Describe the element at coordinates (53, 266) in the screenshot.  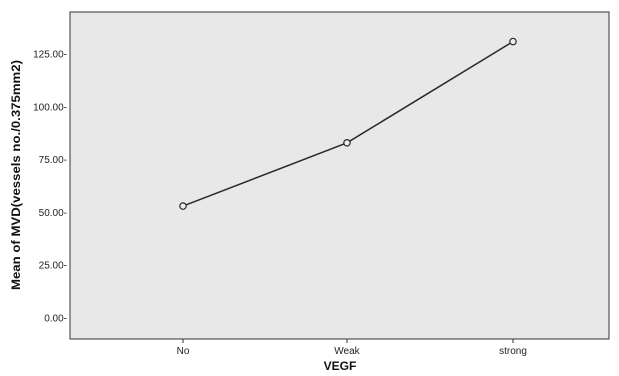
I see `y-tick-label: 25.00-` at that location.